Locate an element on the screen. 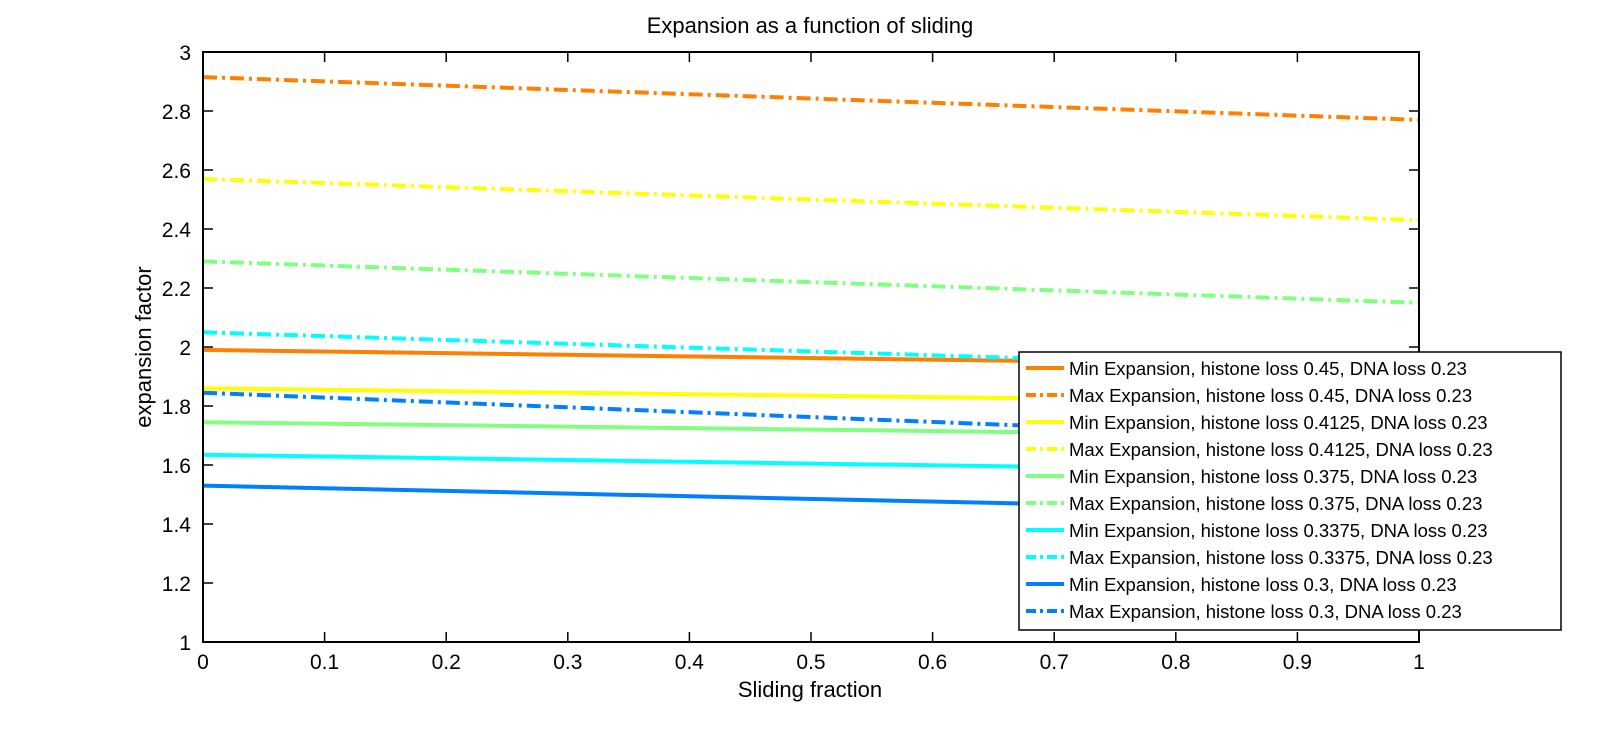 The height and width of the screenshot is (737, 1601). x-axis-label: Sliding fraction is located at coordinates (810, 689).